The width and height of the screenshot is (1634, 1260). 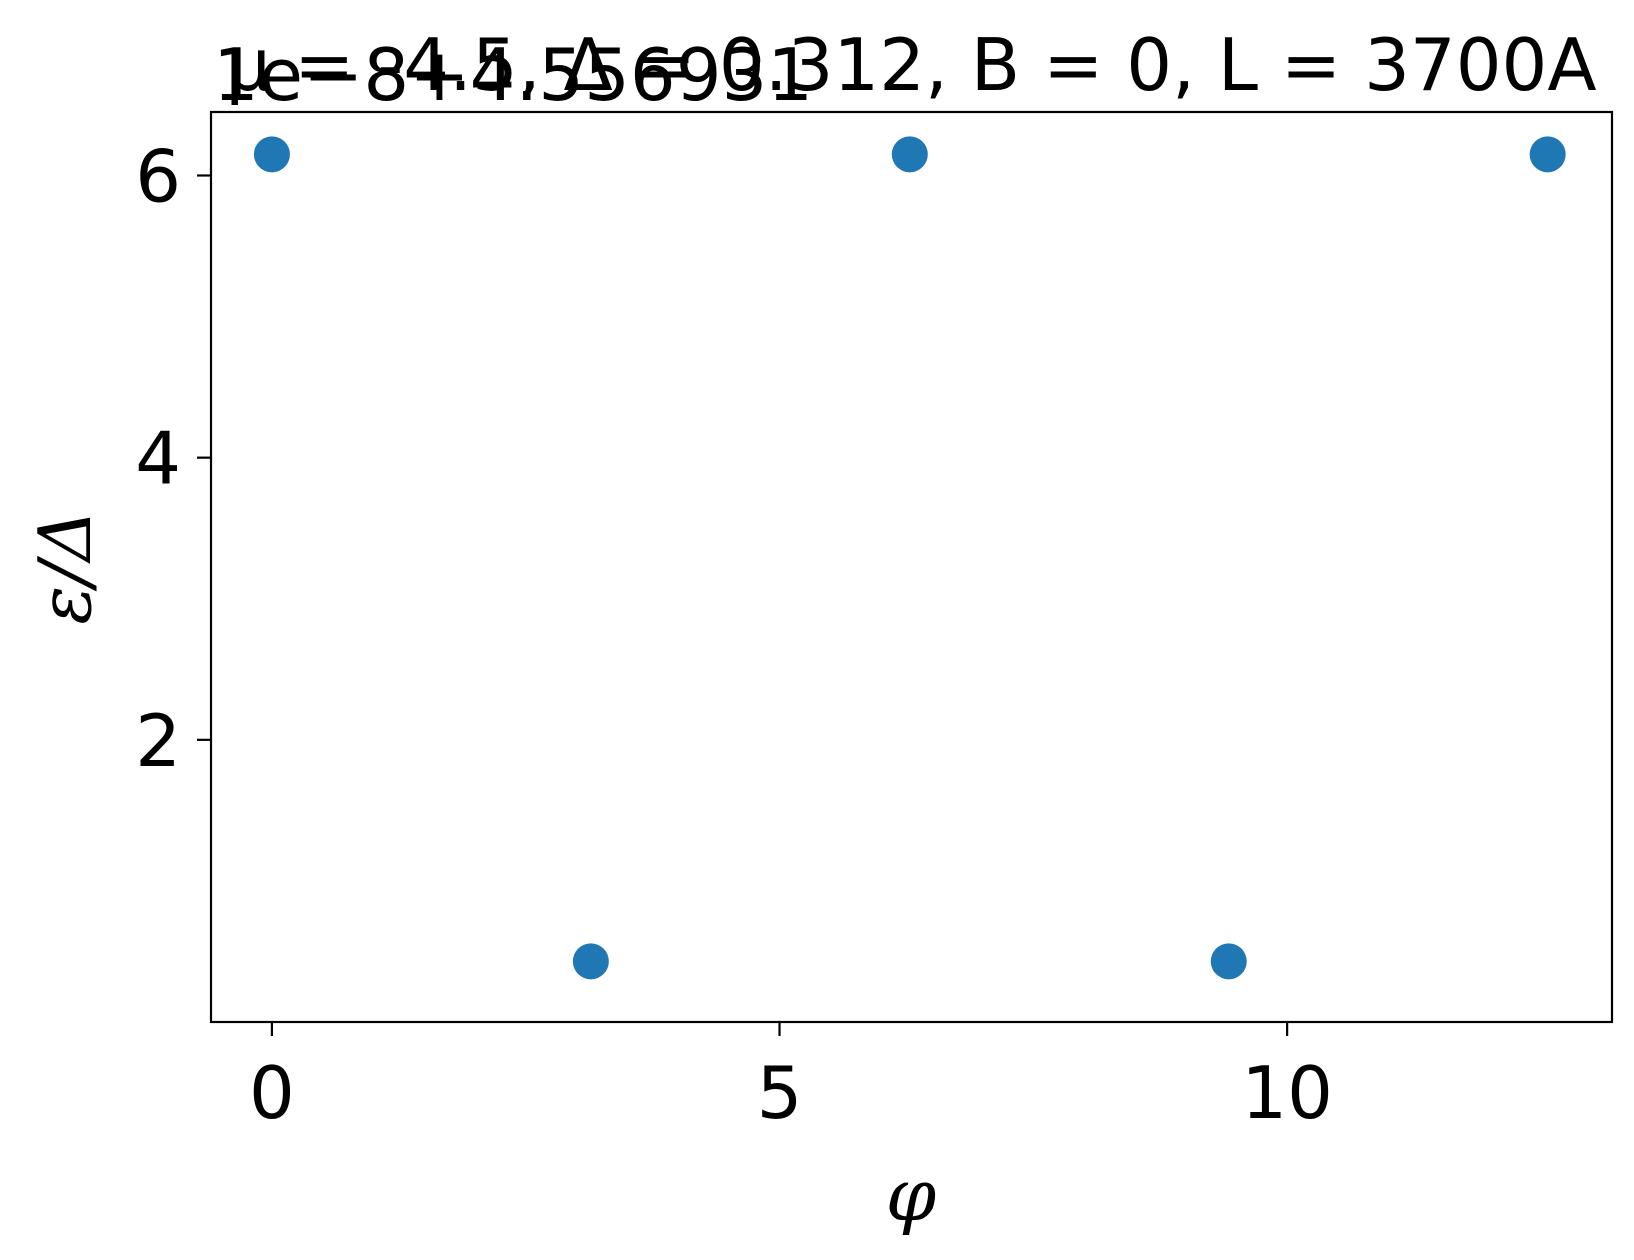 What do you see at coordinates (158, 176) in the screenshot?
I see `y-tick-label: 6` at bounding box center [158, 176].